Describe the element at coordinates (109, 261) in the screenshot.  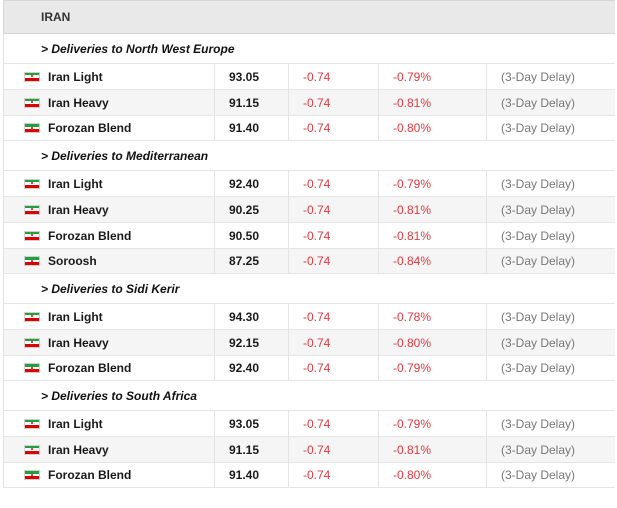
I see `crude-name-cell: Soroosh` at that location.